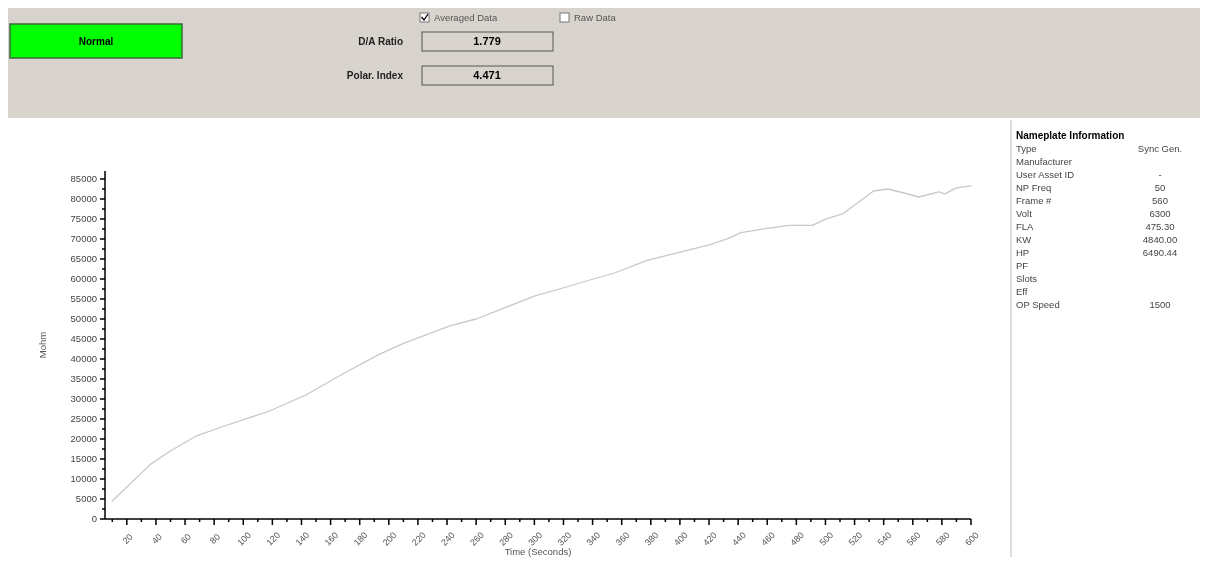  I want to click on x-tick-label: 520, so click(855, 539).